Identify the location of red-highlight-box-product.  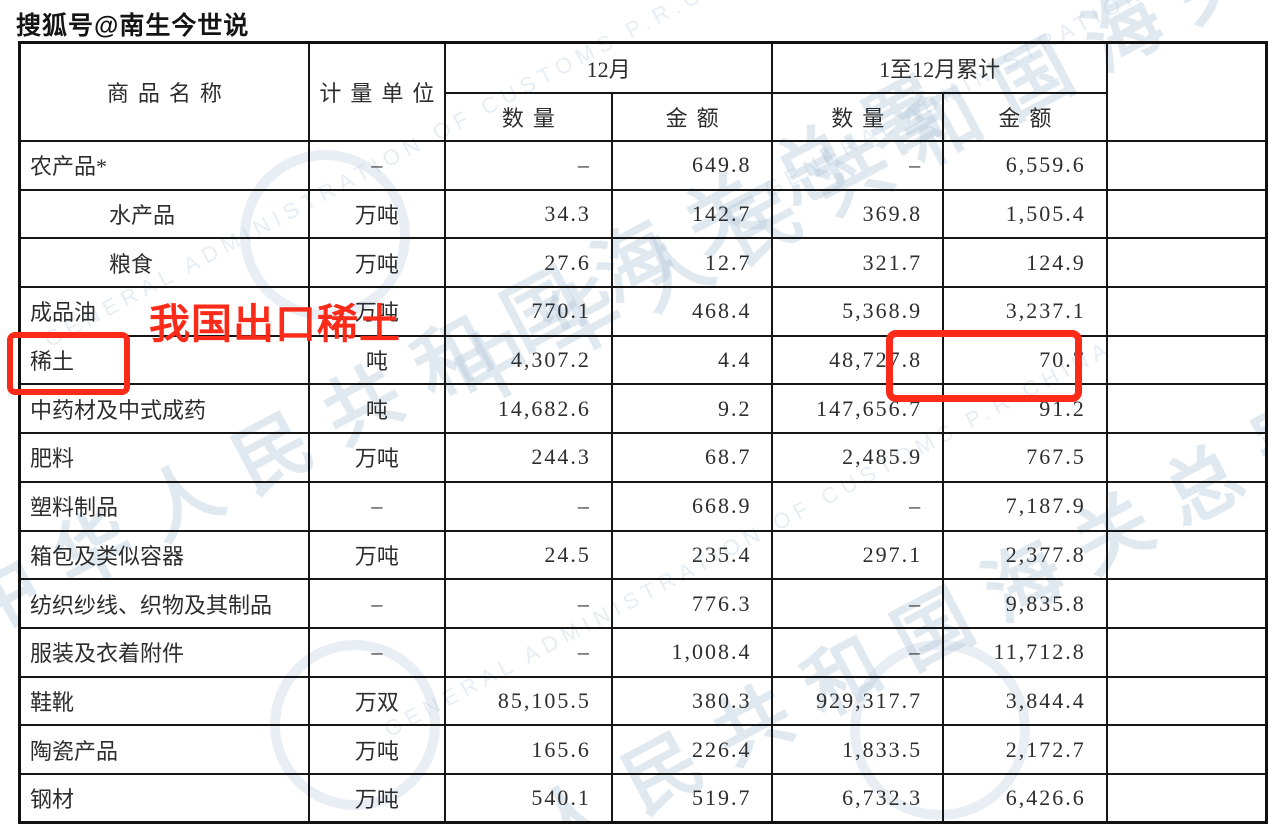
(68, 363).